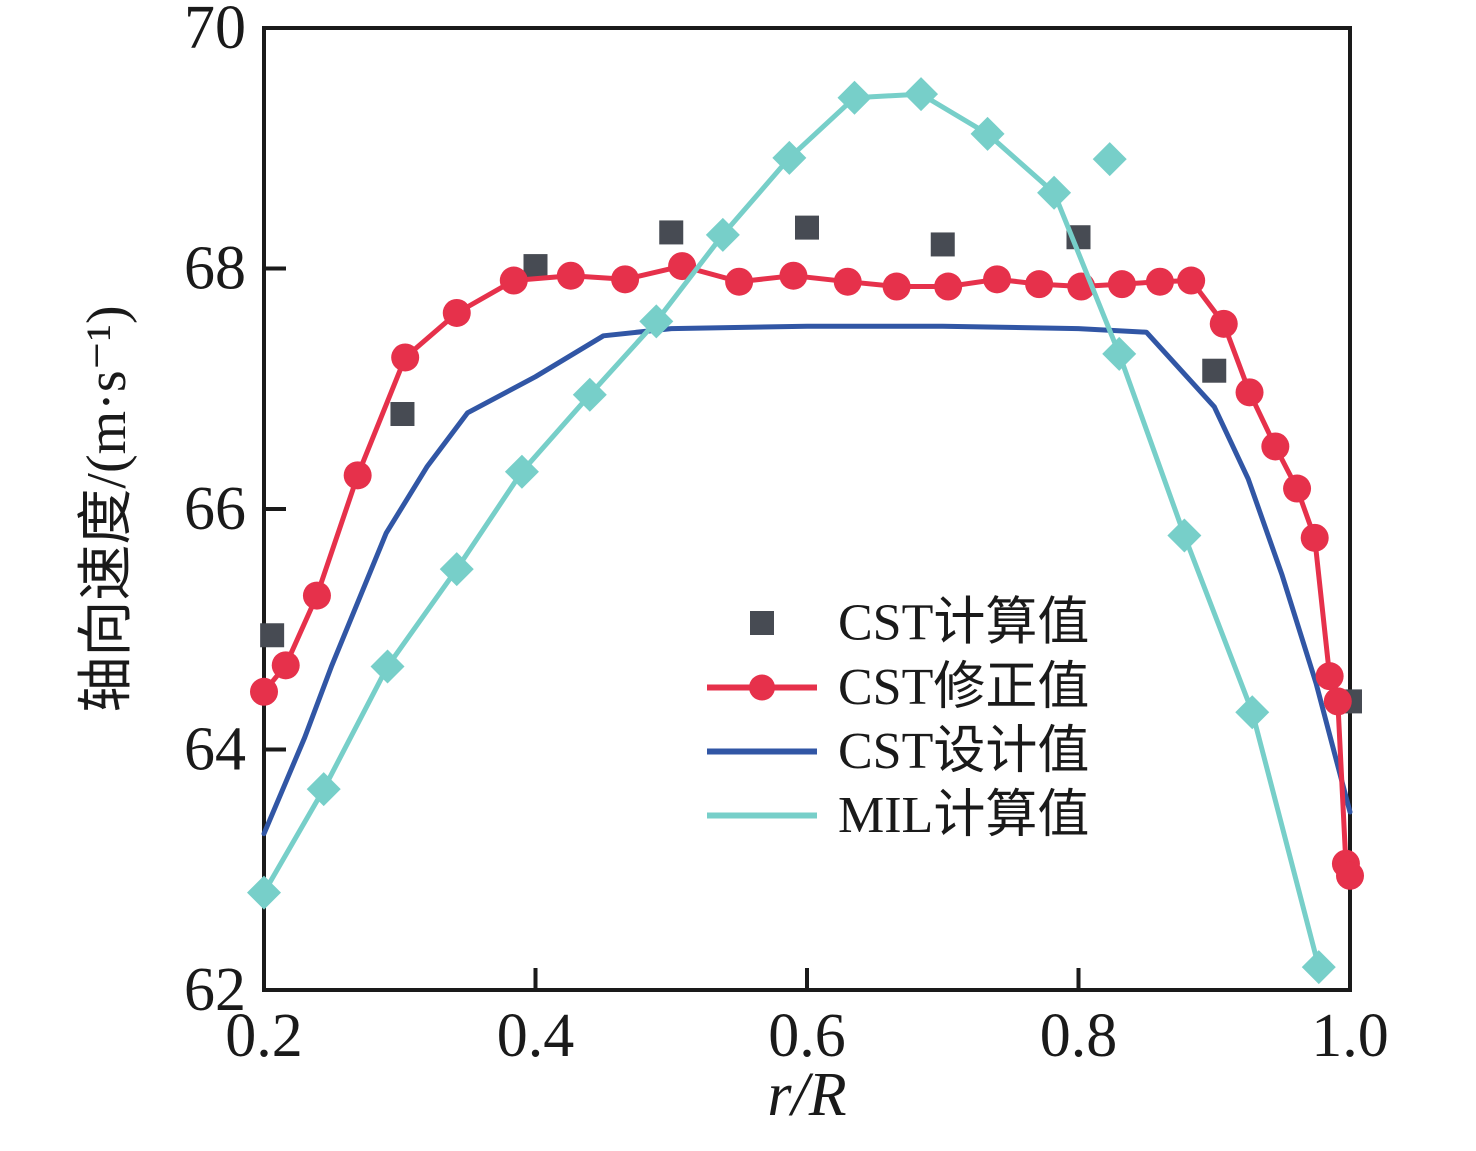  Describe the element at coordinates (762, 687) in the screenshot. I see `legend-circle-swatch` at that location.